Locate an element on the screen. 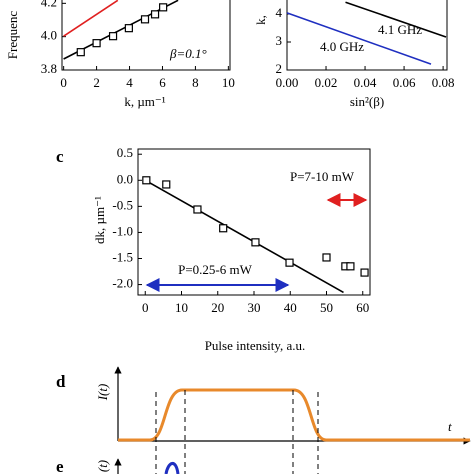  dashed-guides is located at coordinates (237, 432).